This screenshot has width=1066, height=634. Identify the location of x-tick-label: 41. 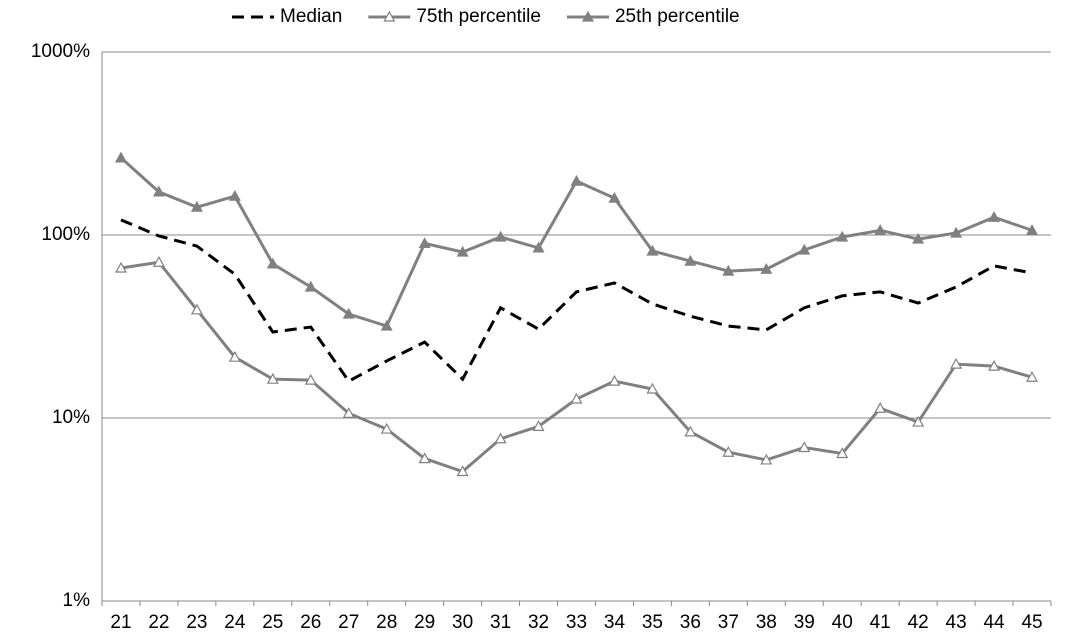
(880, 622).